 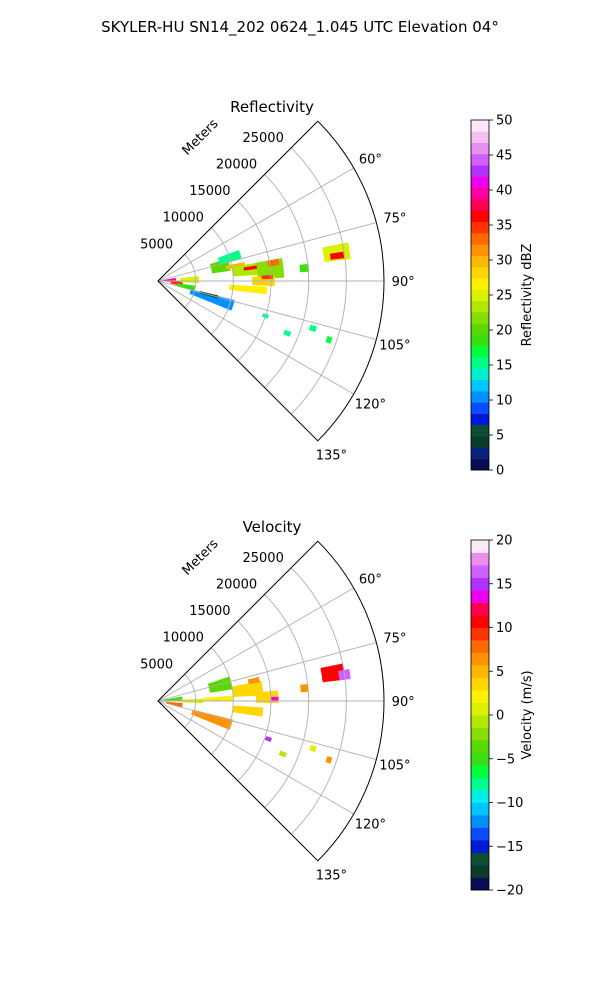 I want to click on radial-tick-label: 15000, so click(x=209, y=611).